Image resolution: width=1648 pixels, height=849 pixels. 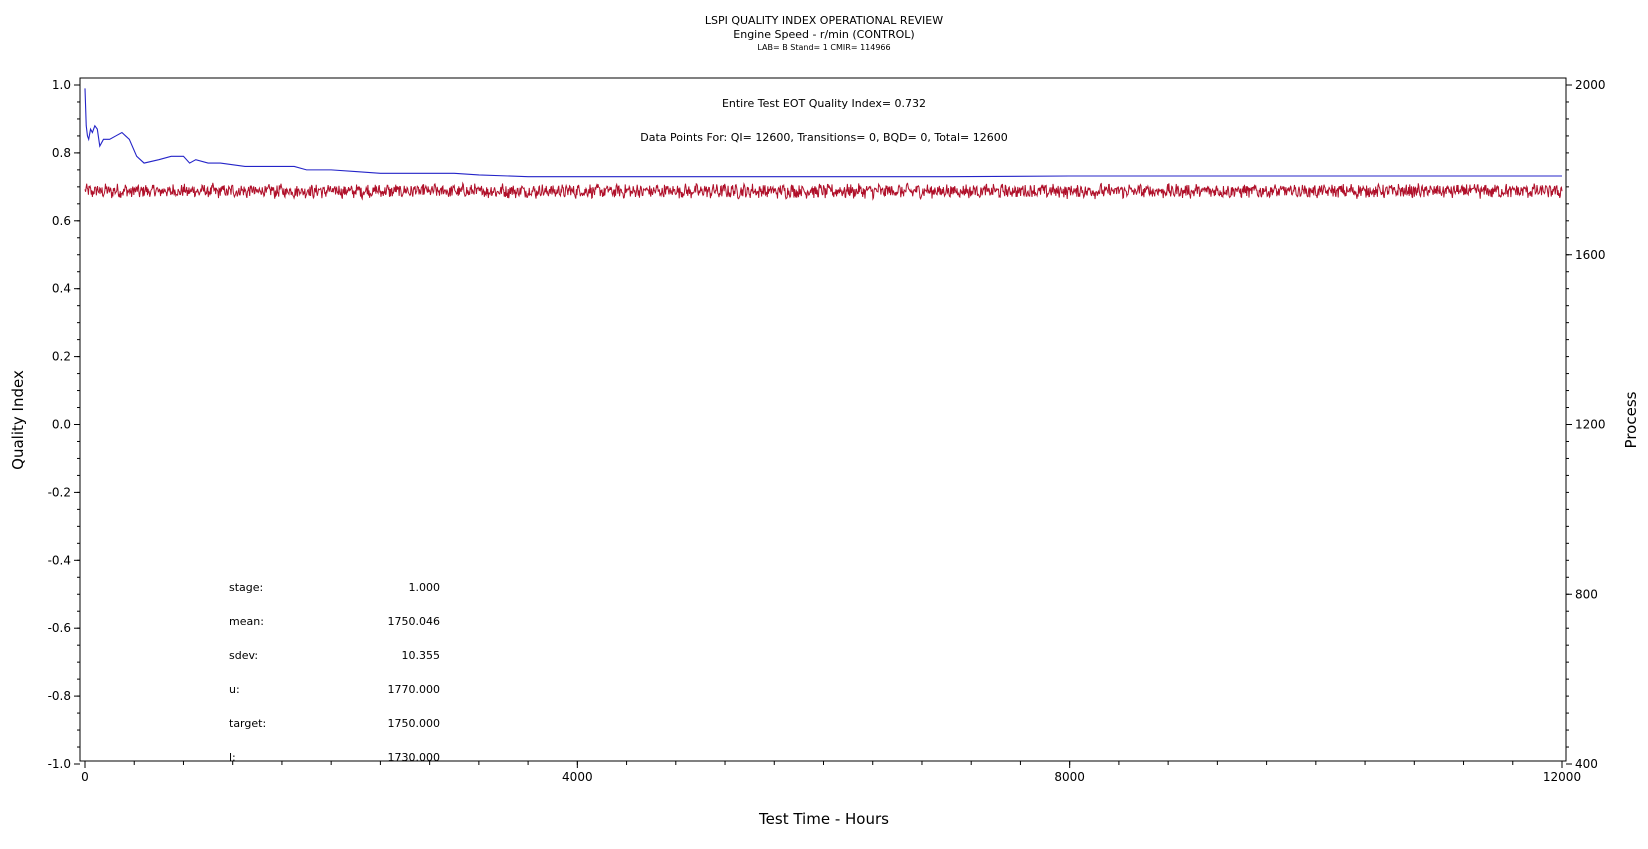 What do you see at coordinates (1590, 255) in the screenshot?
I see `y2-tick-label: 1600` at bounding box center [1590, 255].